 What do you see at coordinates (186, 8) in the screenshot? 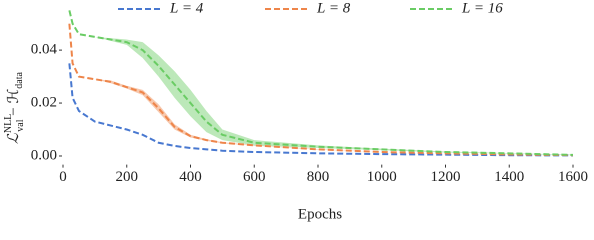
I see `legend-label: L = 4` at bounding box center [186, 8].